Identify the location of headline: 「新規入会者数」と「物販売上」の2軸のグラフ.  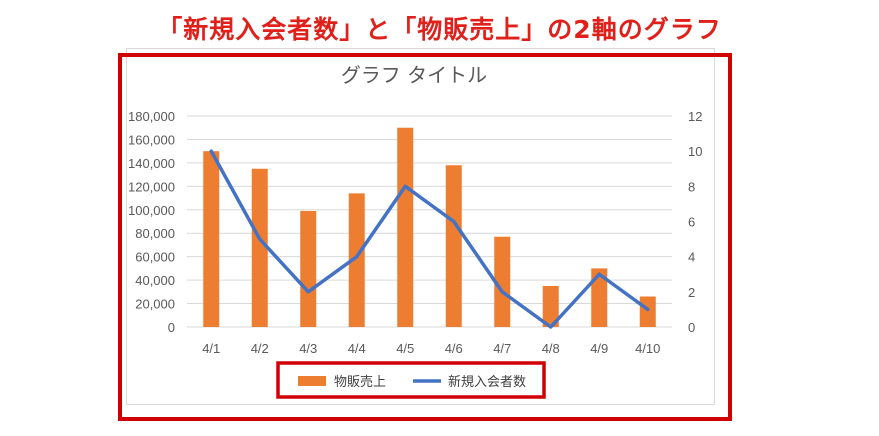
(439, 29).